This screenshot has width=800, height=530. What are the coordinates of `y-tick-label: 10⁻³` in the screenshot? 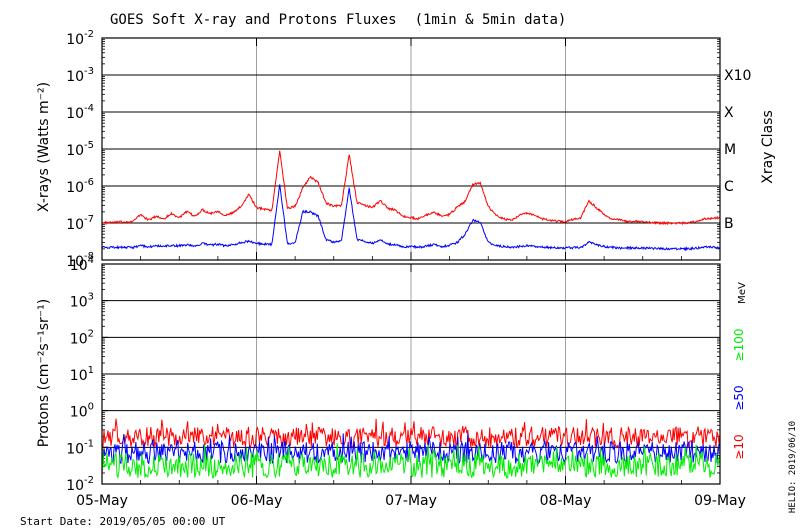 It's located at (80, 75).